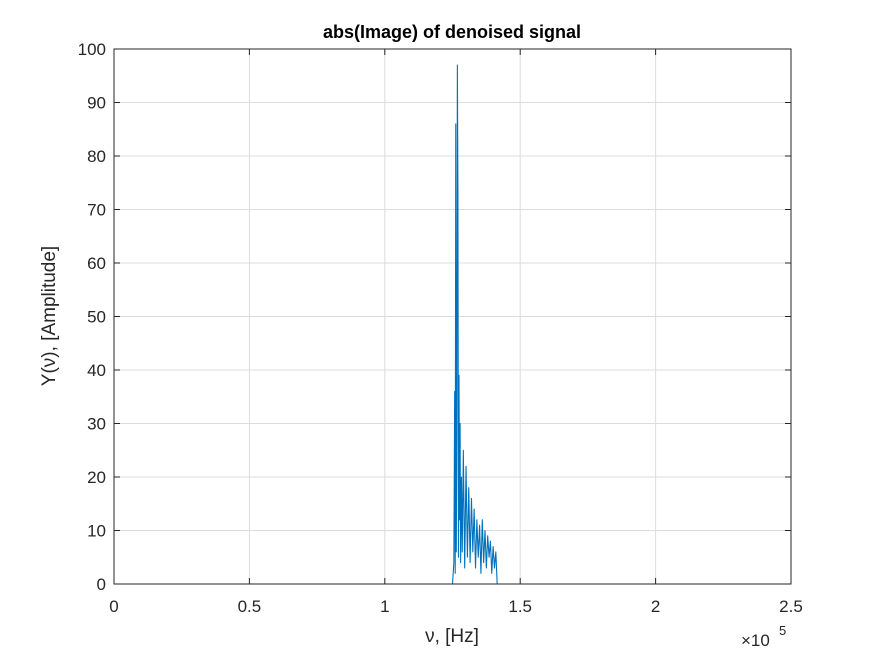  Describe the element at coordinates (250, 606) in the screenshot. I see `x-tick-label: 0.5` at that location.